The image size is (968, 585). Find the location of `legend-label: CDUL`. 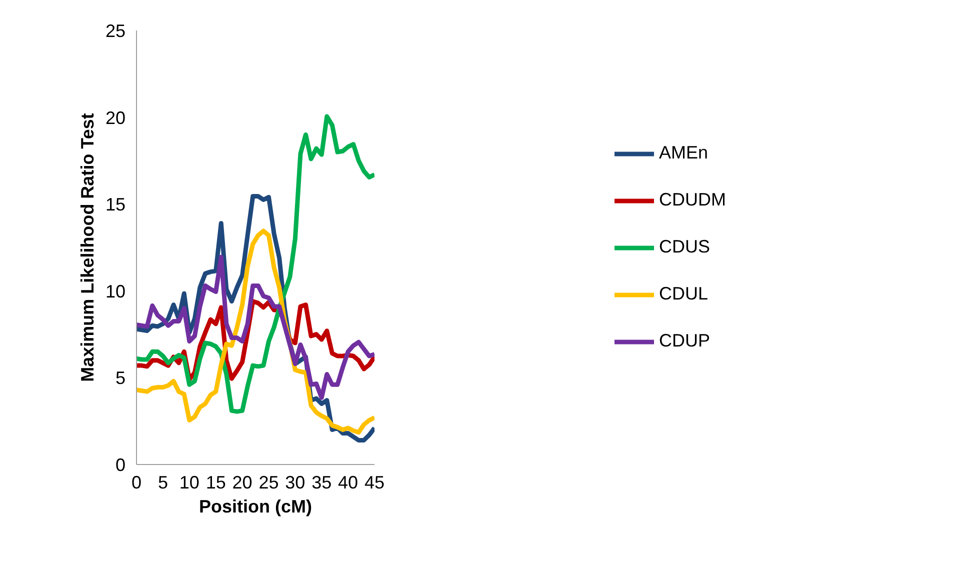

legend-label: CDUL is located at coordinates (683, 294).